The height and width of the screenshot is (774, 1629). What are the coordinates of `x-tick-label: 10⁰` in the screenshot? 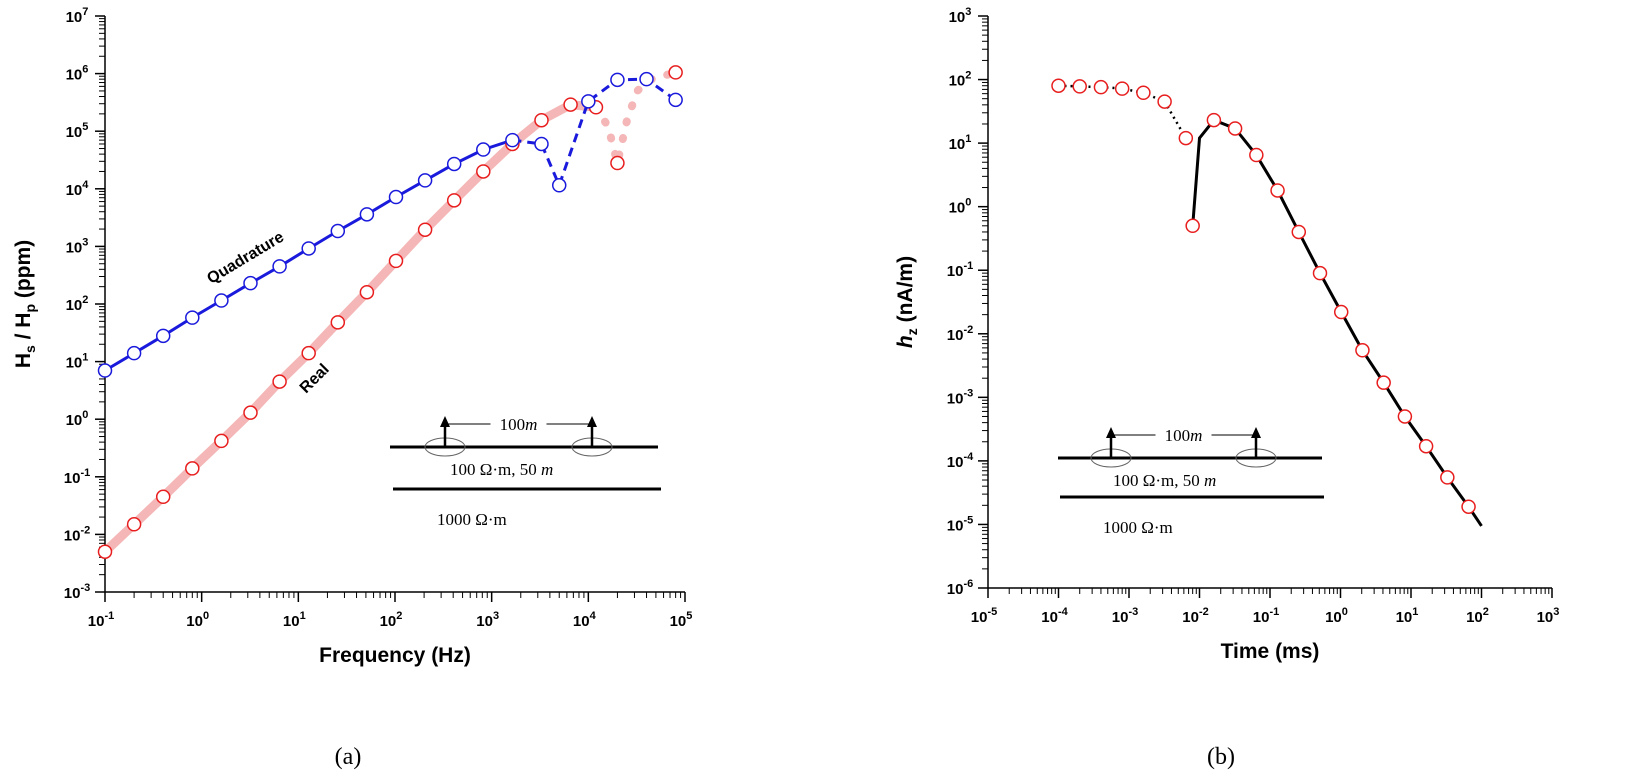 It's located at (1336, 616).